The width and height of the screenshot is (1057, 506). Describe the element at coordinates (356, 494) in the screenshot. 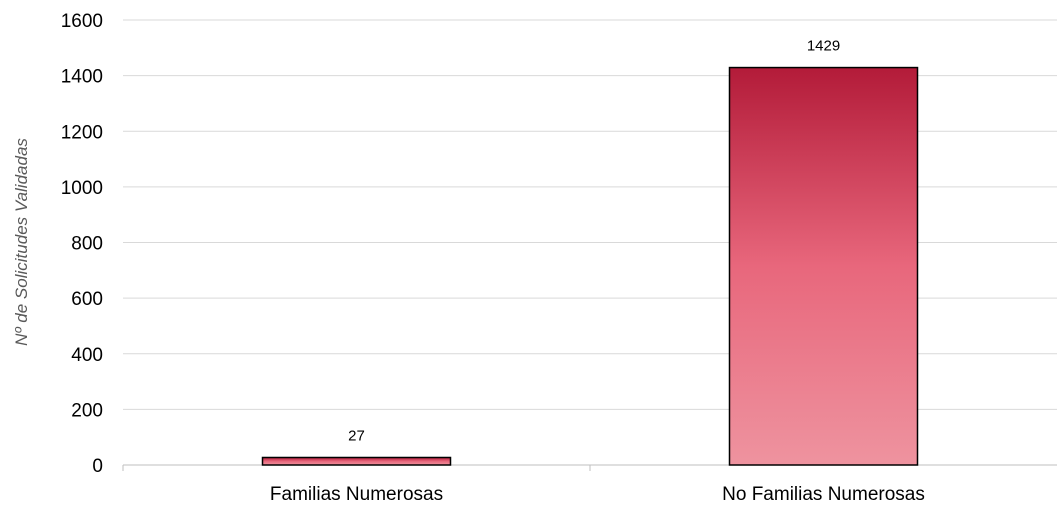

I see `x-category-label: Familias Numerosas` at that location.